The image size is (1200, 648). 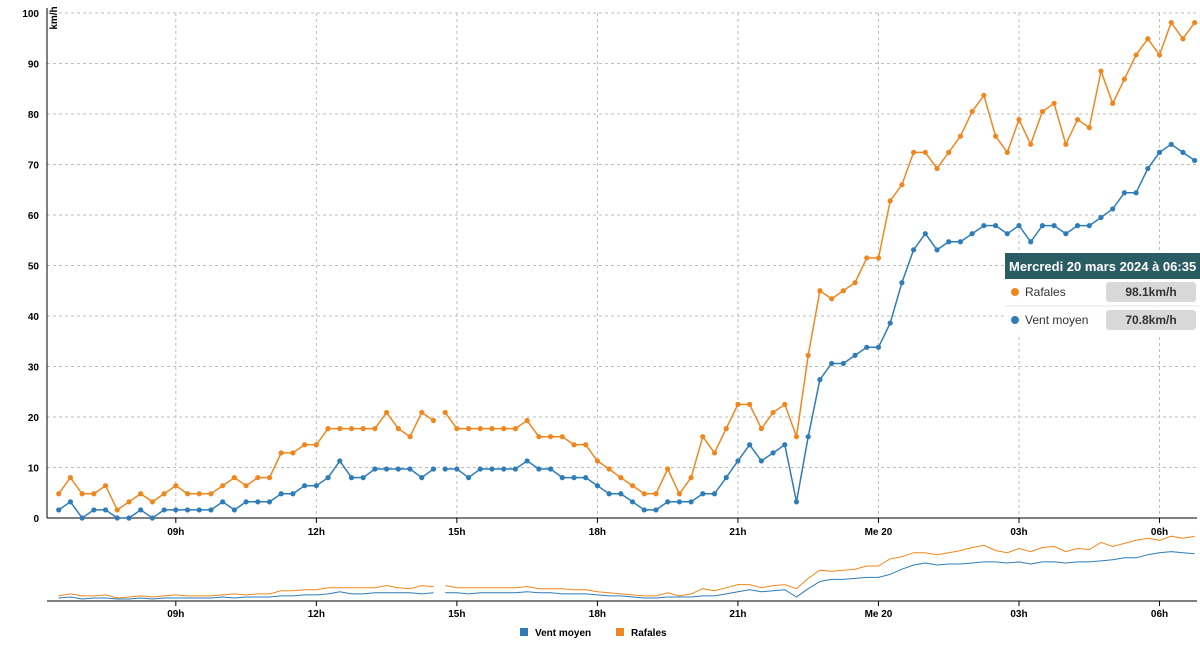 What do you see at coordinates (622, 577) in the screenshot?
I see `overview-navigator: 09h 12h 15h 18h 21h Me 20 03h 06h` at bounding box center [622, 577].